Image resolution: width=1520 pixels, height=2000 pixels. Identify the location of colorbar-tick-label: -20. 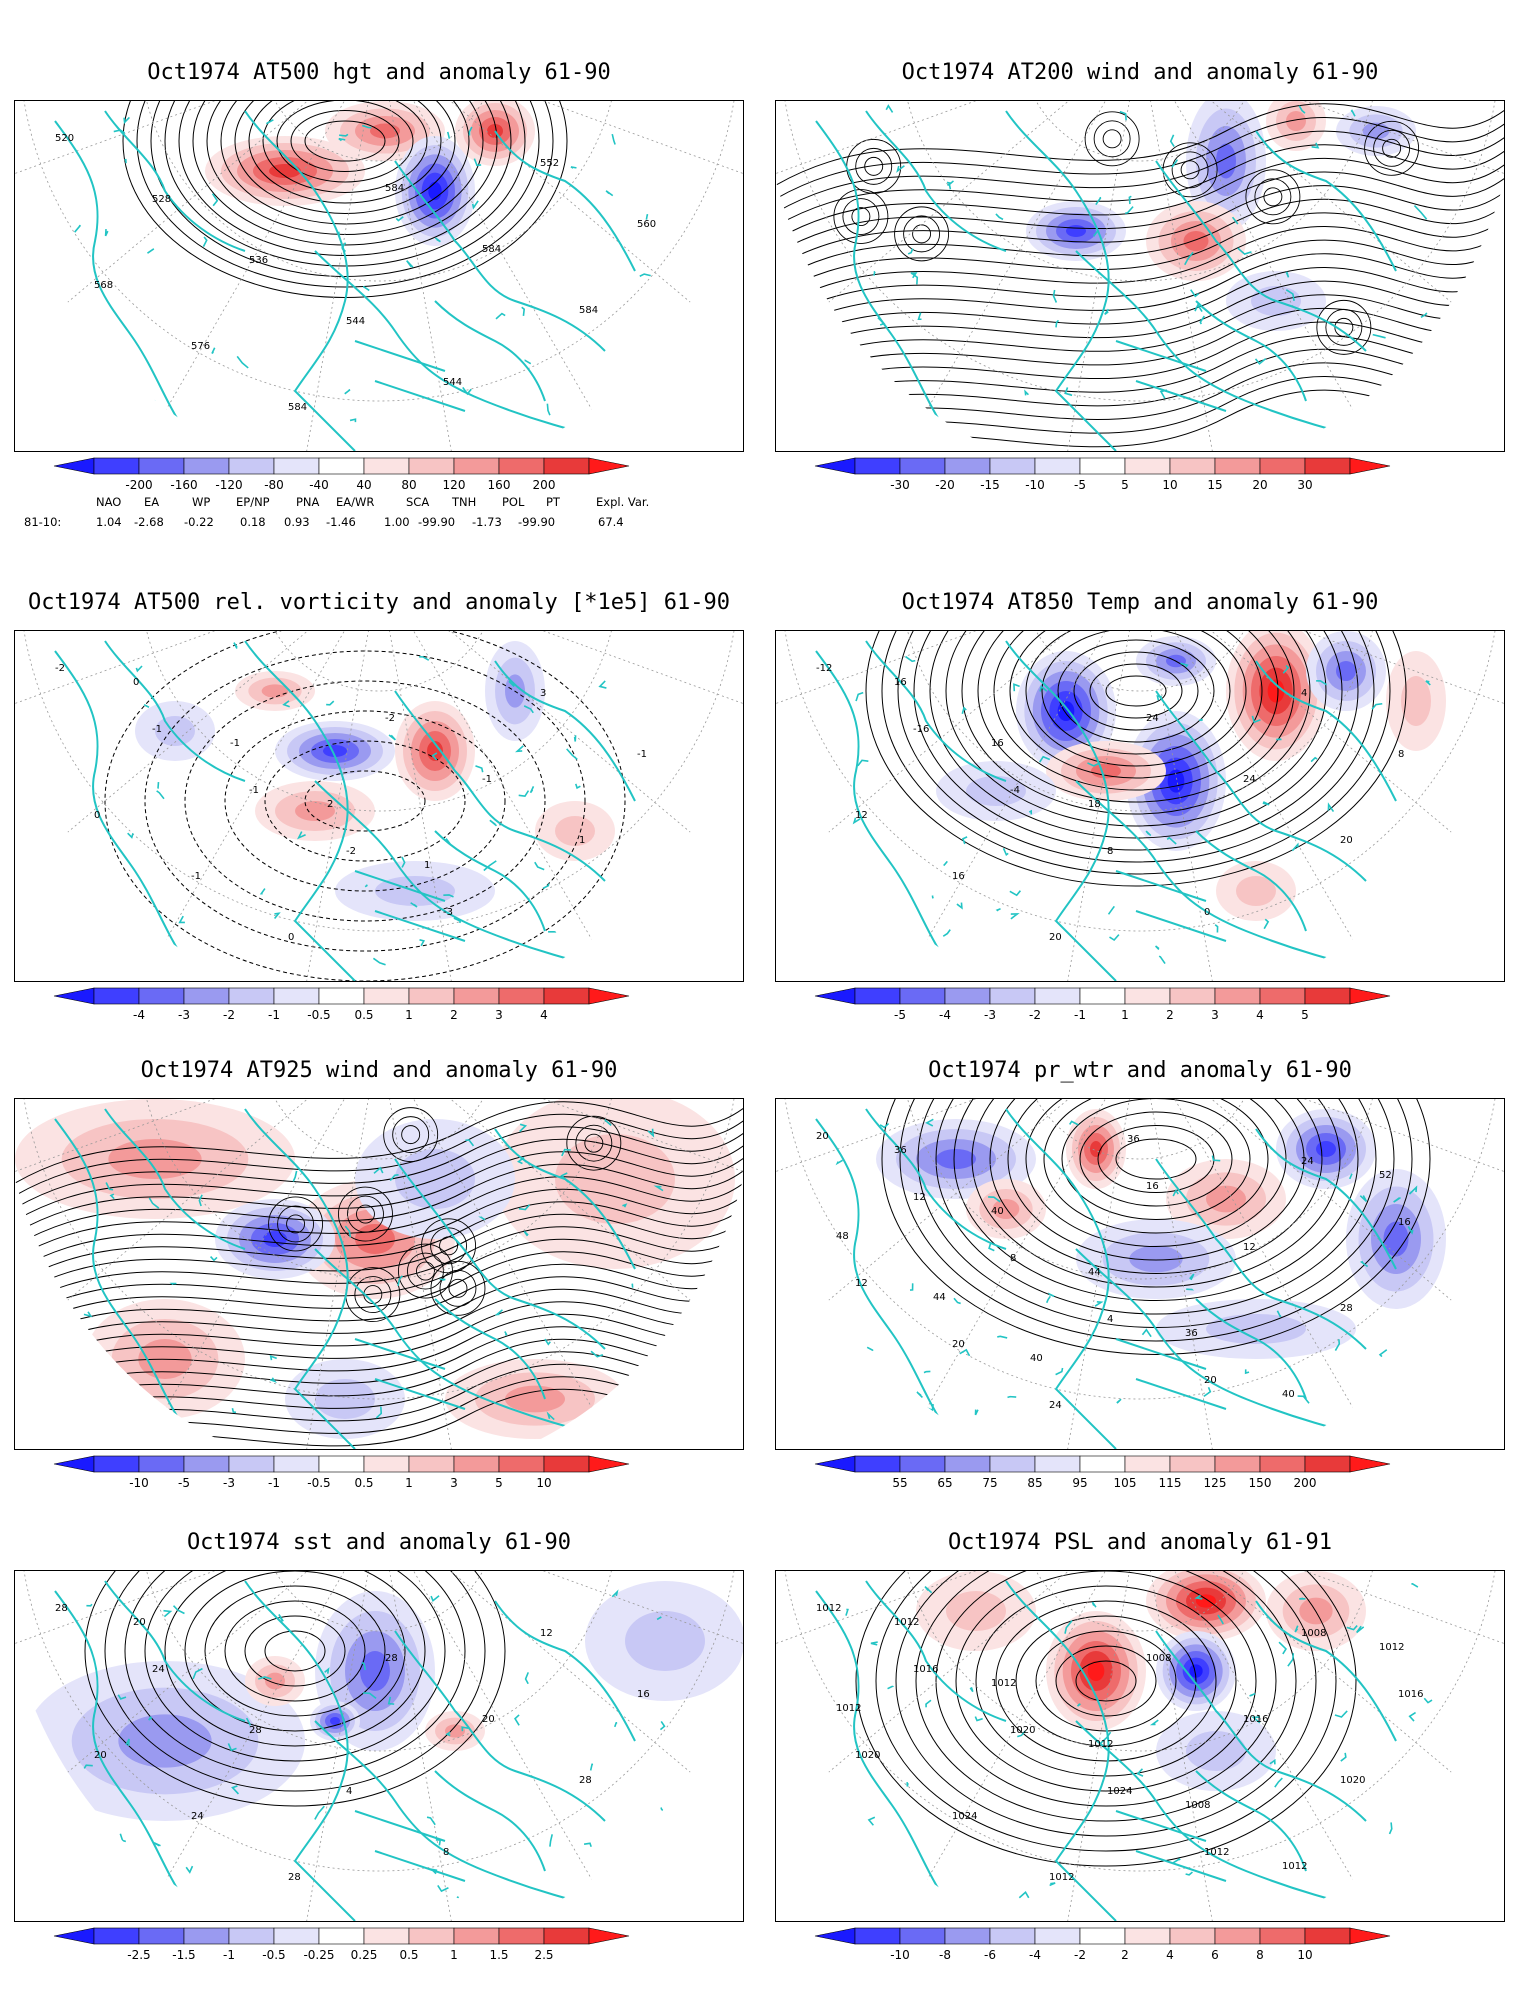
(945, 485).